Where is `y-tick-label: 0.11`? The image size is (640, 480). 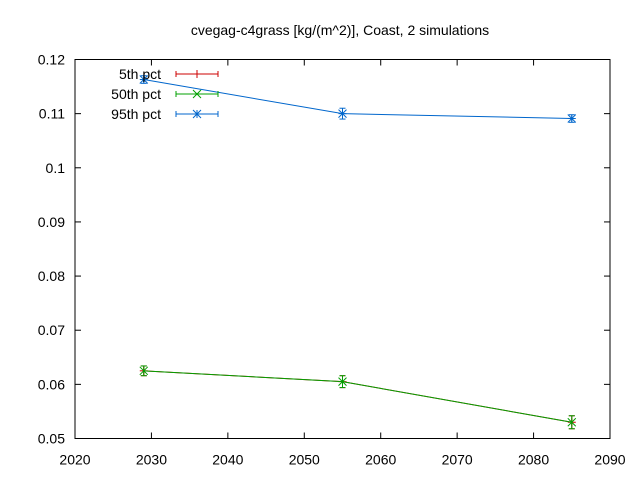
y-tick-label: 0.11 is located at coordinates (52, 114).